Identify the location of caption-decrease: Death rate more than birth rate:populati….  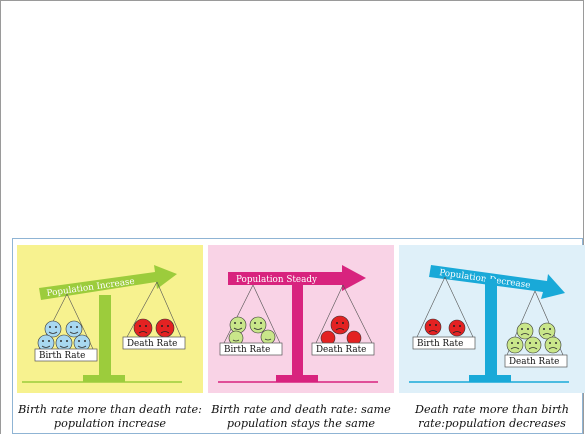
(492, 416).